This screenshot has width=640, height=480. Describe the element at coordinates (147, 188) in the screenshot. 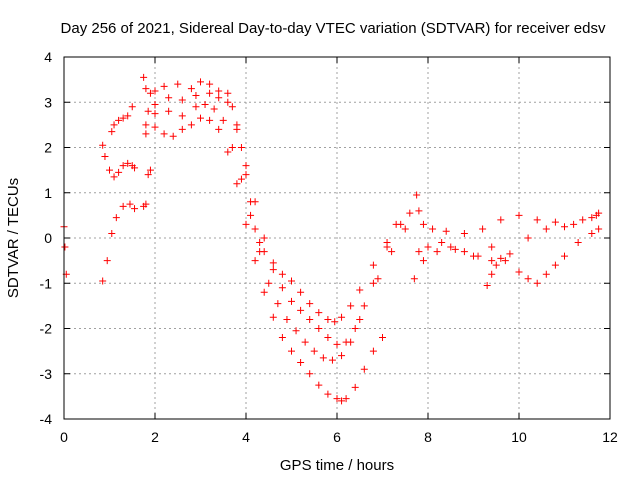

I see `series-satellite-arc-I` at that location.